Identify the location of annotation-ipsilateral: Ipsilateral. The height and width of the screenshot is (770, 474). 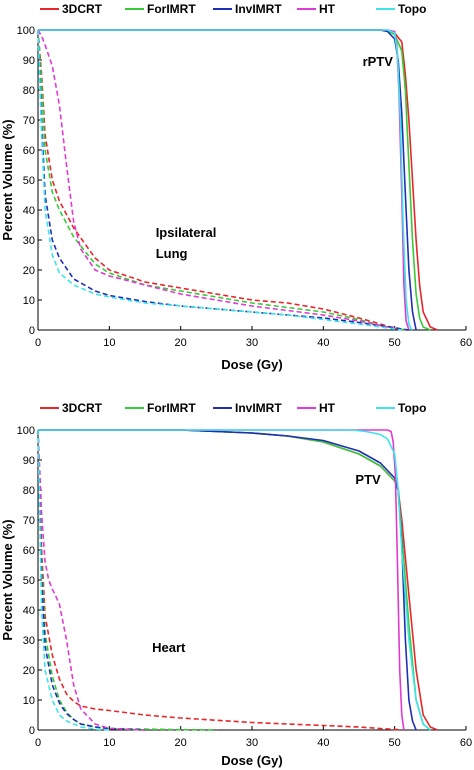
(186, 232).